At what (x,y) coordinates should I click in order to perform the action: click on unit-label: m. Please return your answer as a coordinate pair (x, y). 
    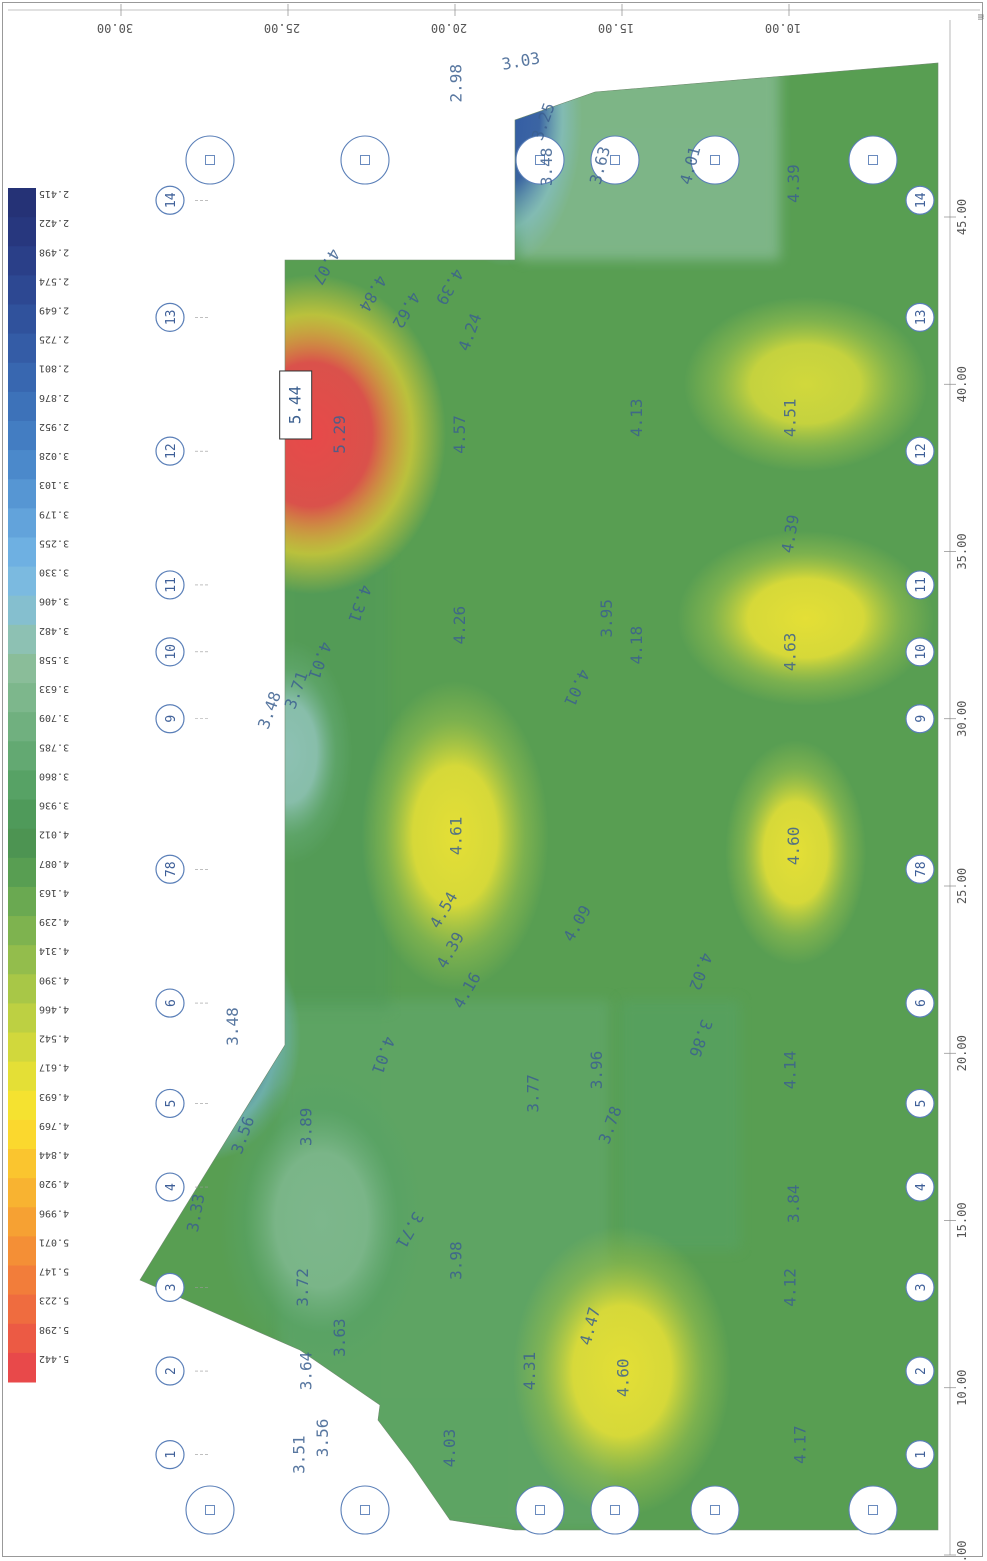
    Looking at the image, I should click on (980, 17).